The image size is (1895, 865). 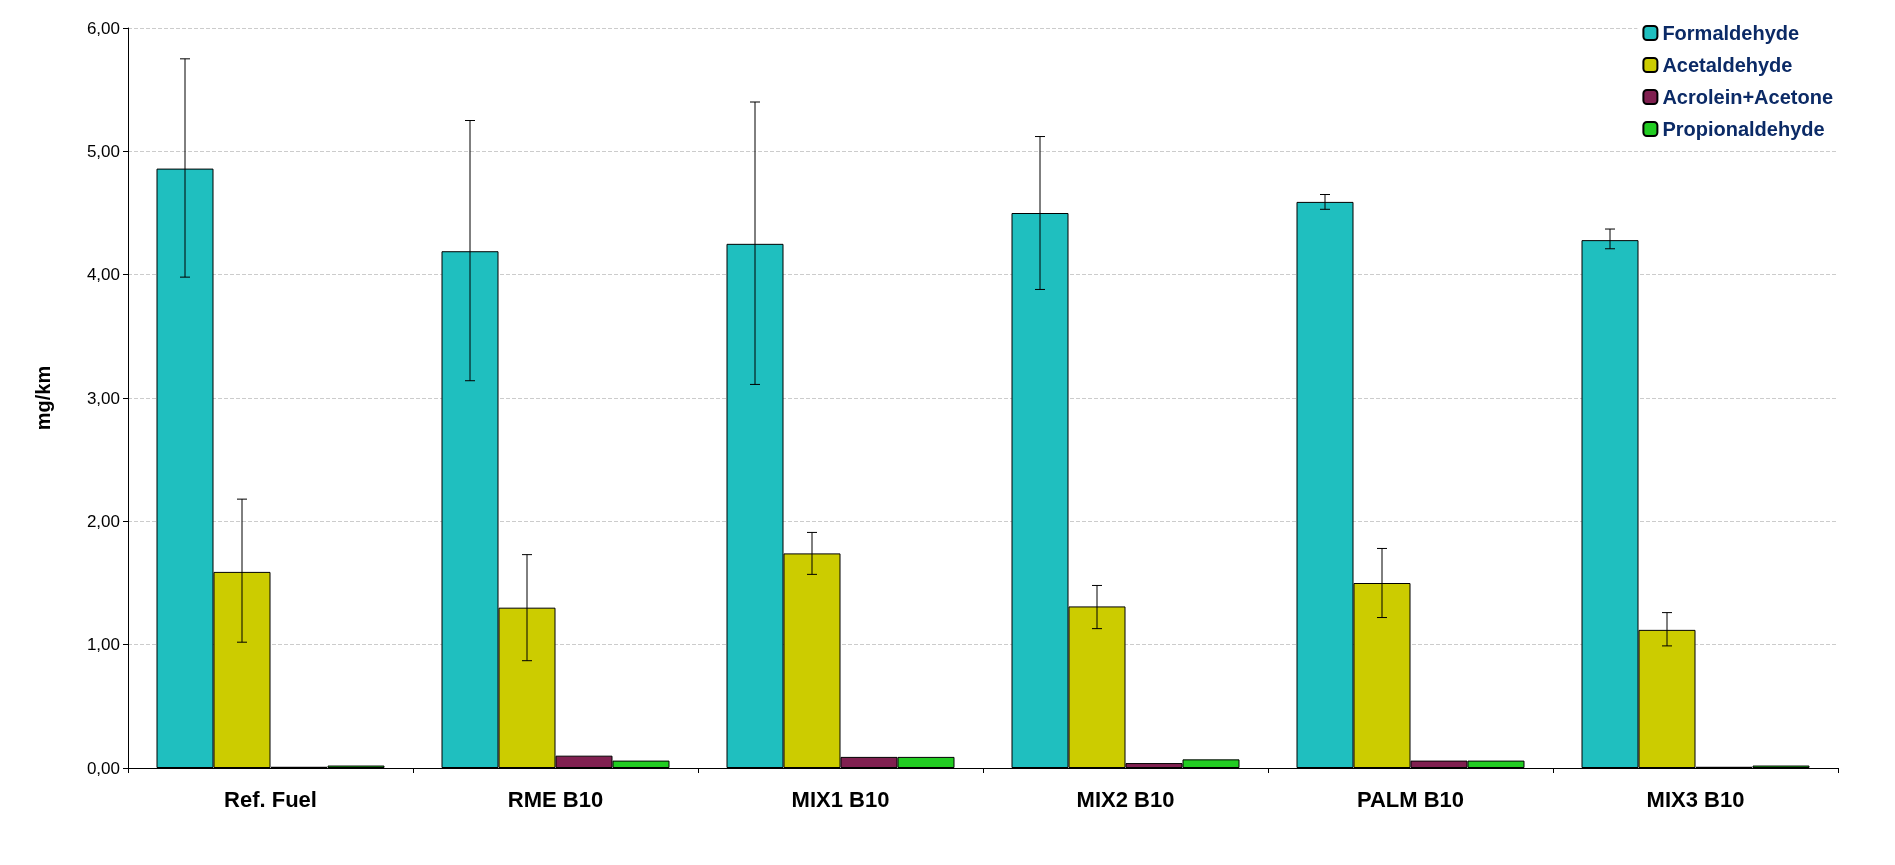 I want to click on legend-label: Acetaldehyde, so click(x=1727, y=65).